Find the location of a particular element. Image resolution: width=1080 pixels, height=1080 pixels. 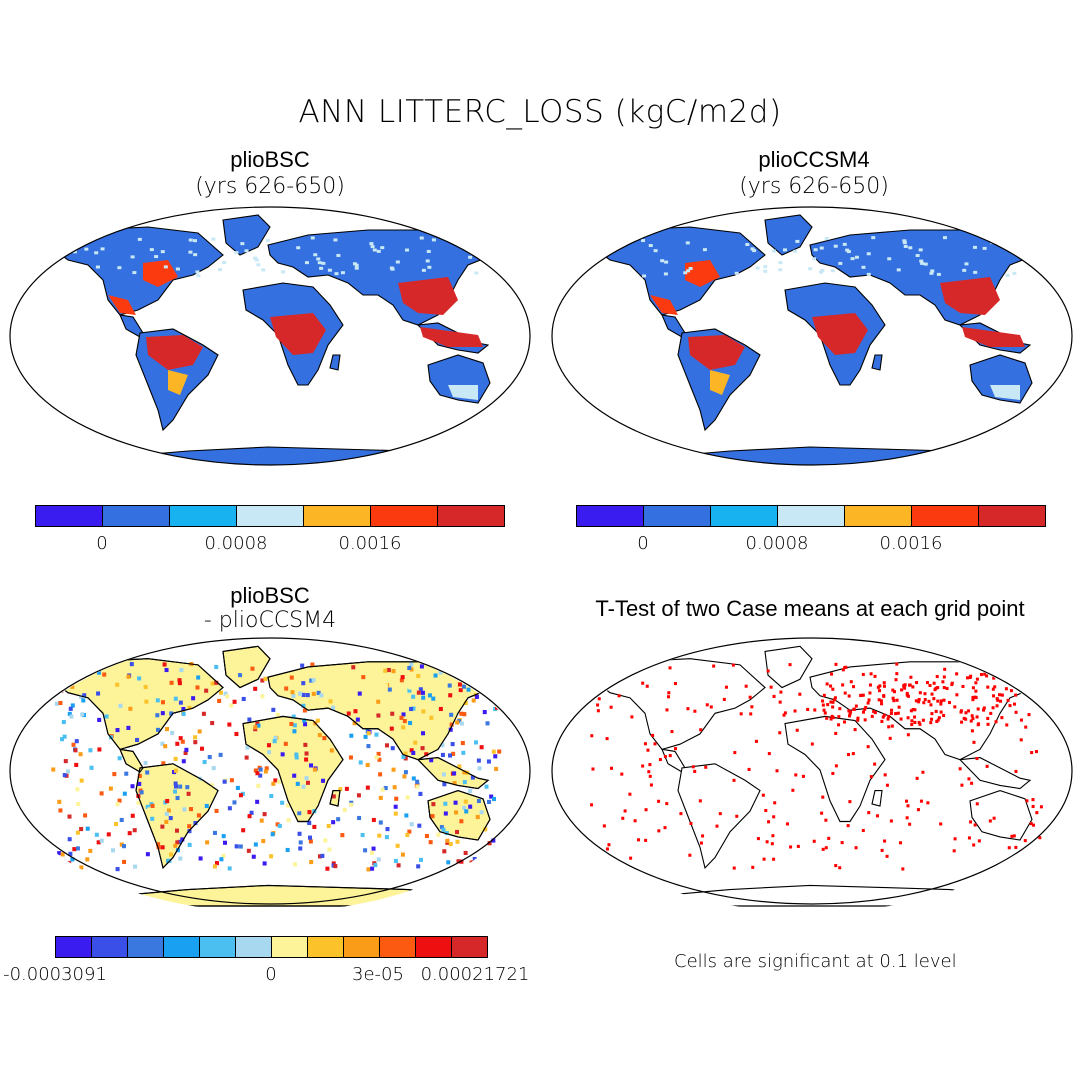

continent-seAsia is located at coordinates (995, 773).